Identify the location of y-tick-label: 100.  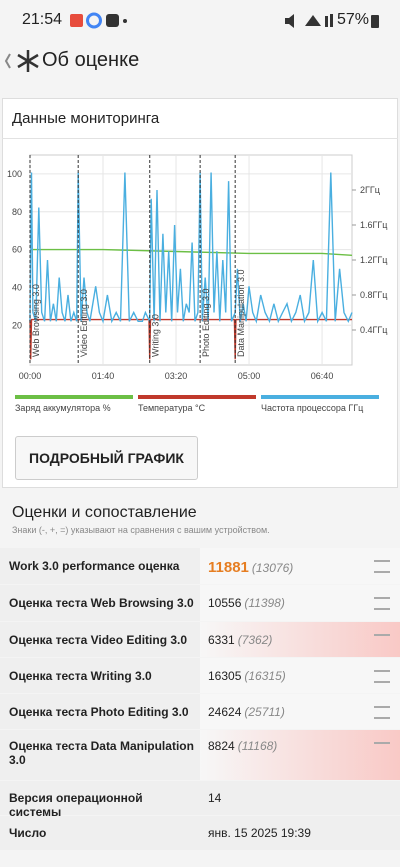
(14, 174).